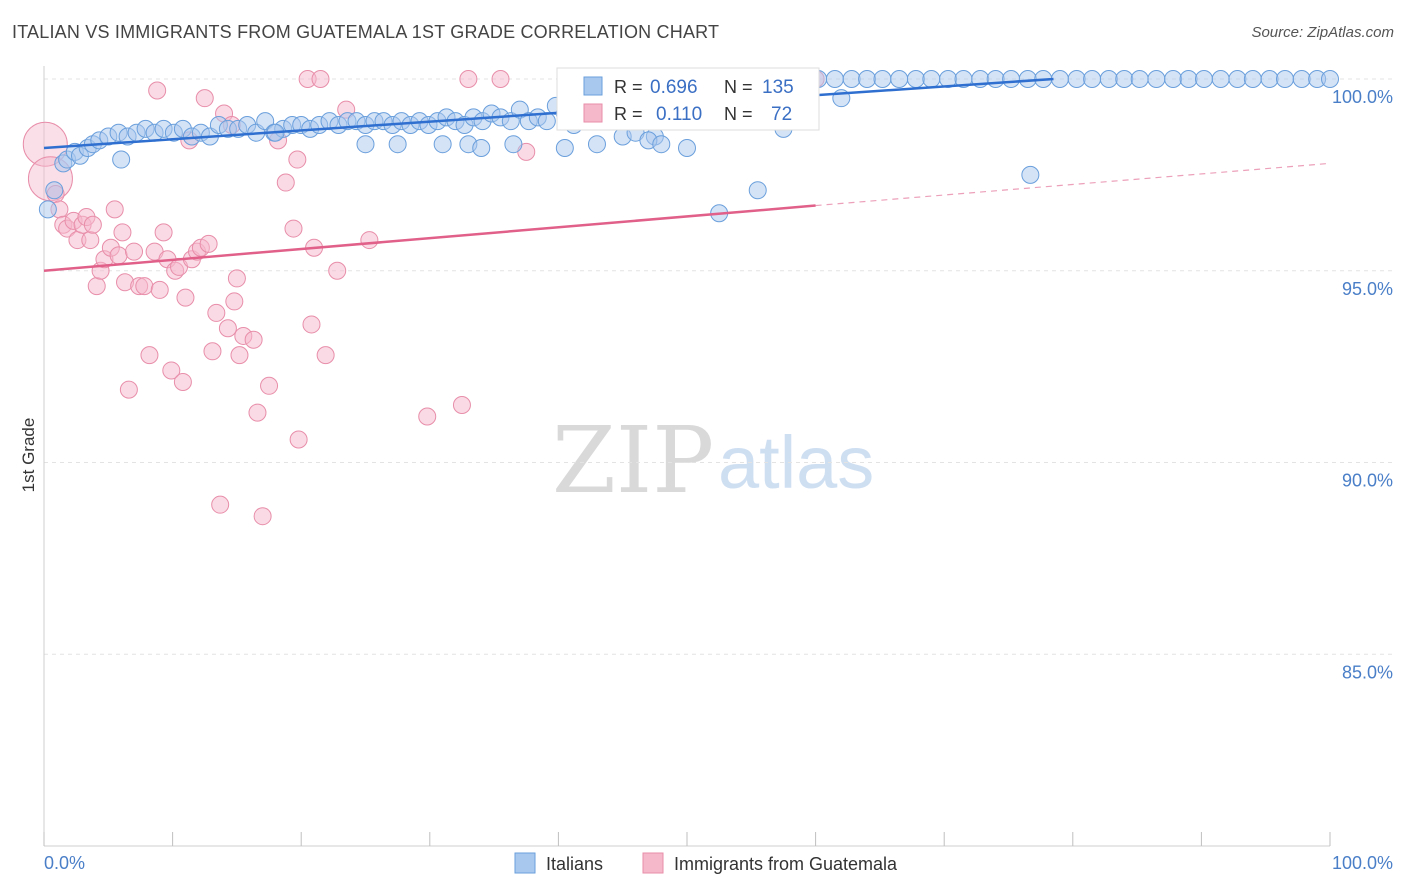 The image size is (1406, 892). I want to click on stats-n-label-guatemala: N =, so click(738, 114).